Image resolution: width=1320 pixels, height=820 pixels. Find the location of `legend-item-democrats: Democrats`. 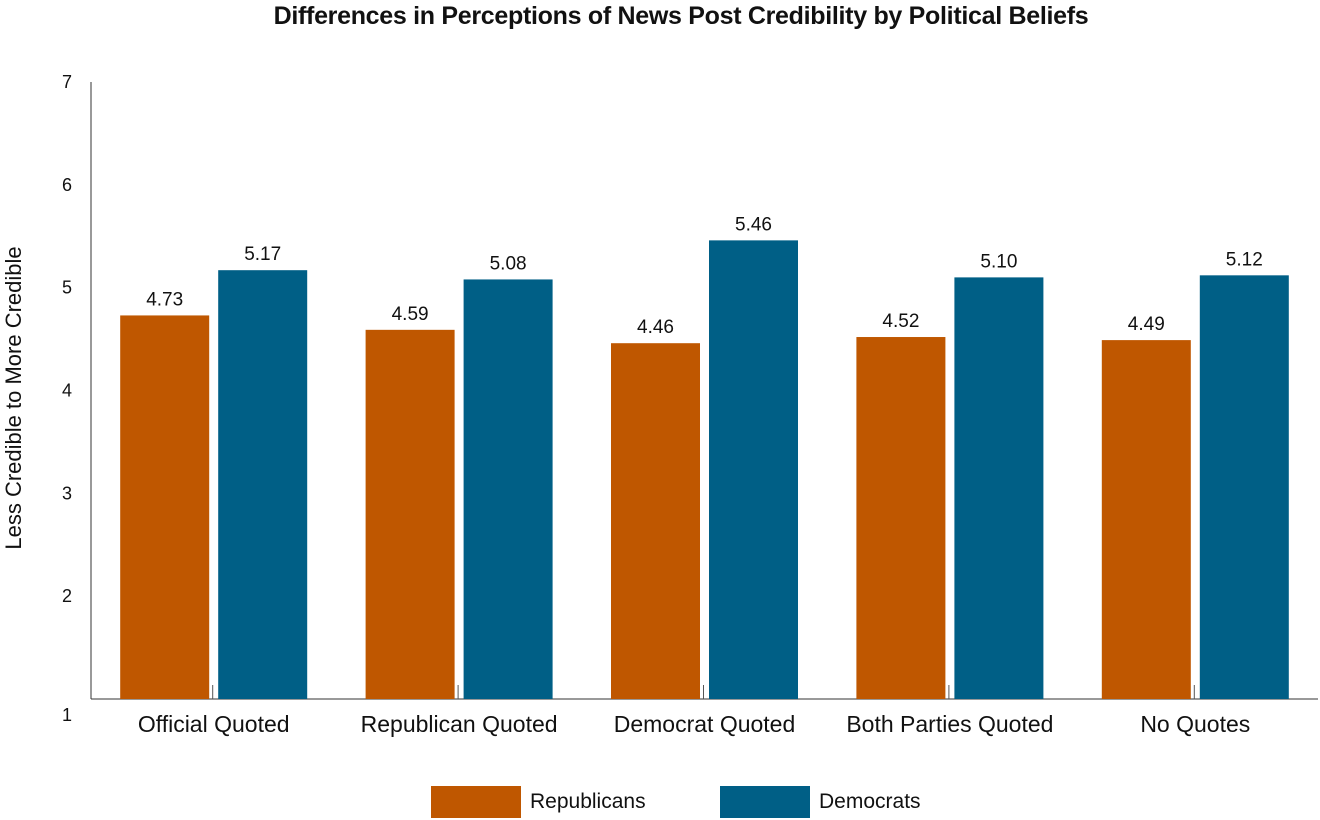

legend-item-democrats: Democrats is located at coordinates (820, 802).